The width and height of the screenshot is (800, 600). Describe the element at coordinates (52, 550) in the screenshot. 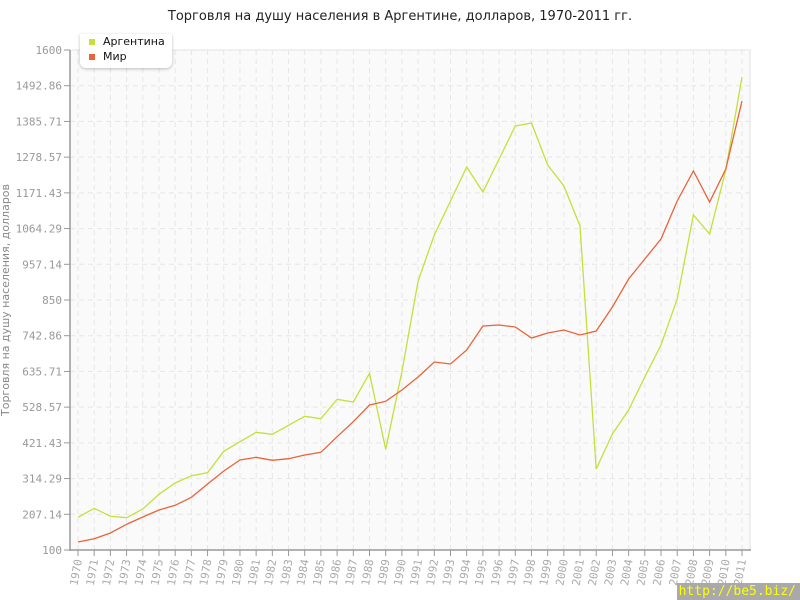

I see `y-tick-label: 100` at that location.